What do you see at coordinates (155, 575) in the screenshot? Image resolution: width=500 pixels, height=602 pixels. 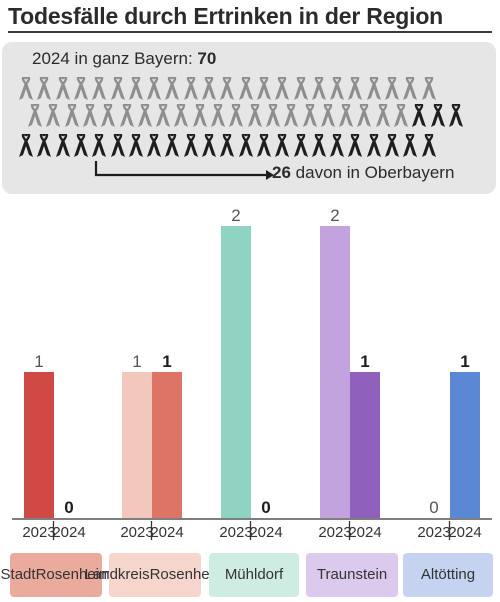 I see `region-label: Landkreis Rosenheim` at bounding box center [155, 575].